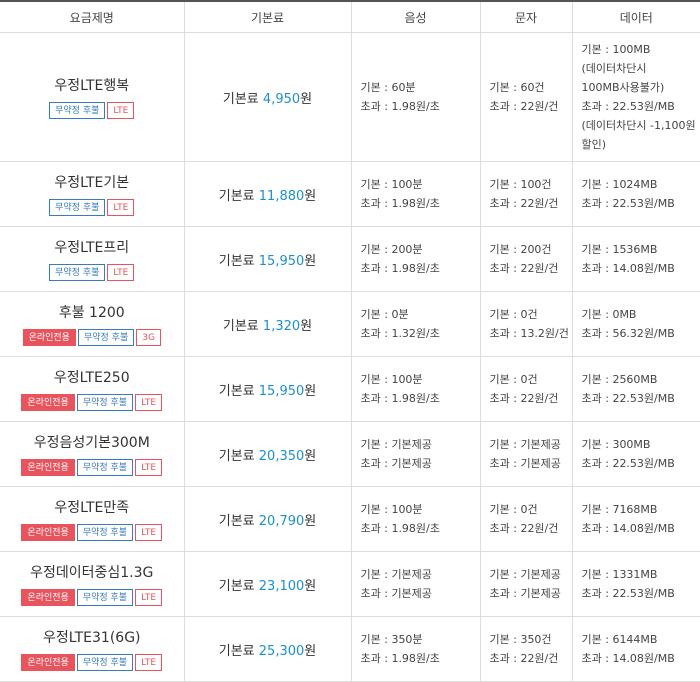  What do you see at coordinates (531, 658) in the screenshot?
I see `sms-line: 초과 : 22원/건` at bounding box center [531, 658].